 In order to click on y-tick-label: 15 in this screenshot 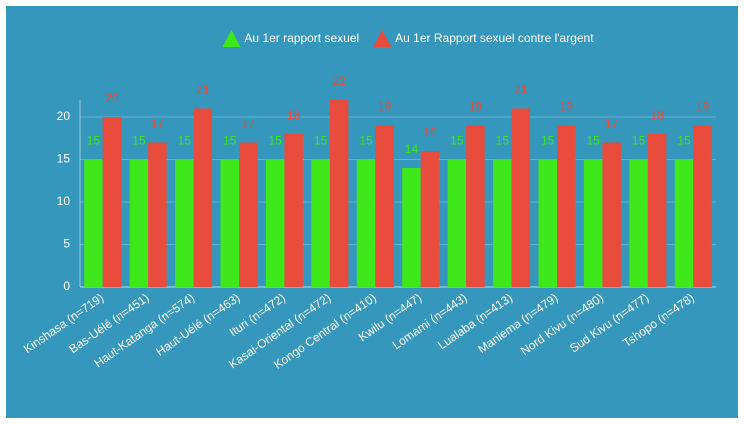, I will do `click(64, 159)`.